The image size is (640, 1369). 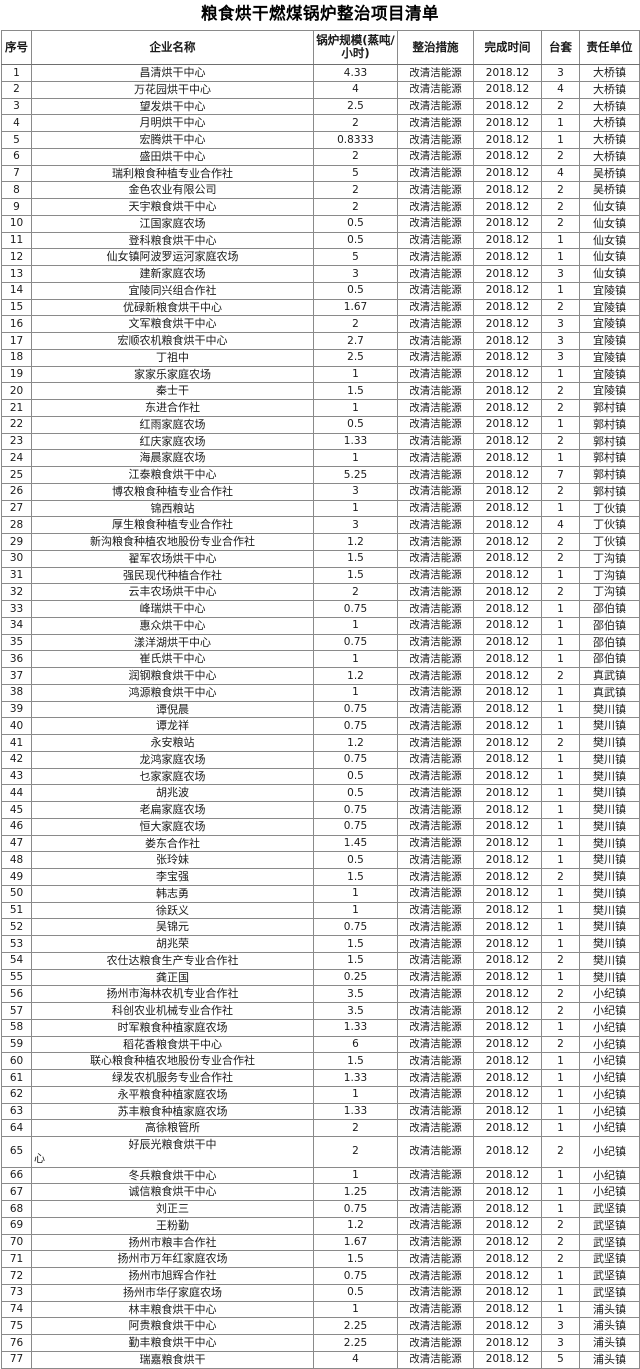 I want to click on cell-index: 60, so click(x=16, y=1061).